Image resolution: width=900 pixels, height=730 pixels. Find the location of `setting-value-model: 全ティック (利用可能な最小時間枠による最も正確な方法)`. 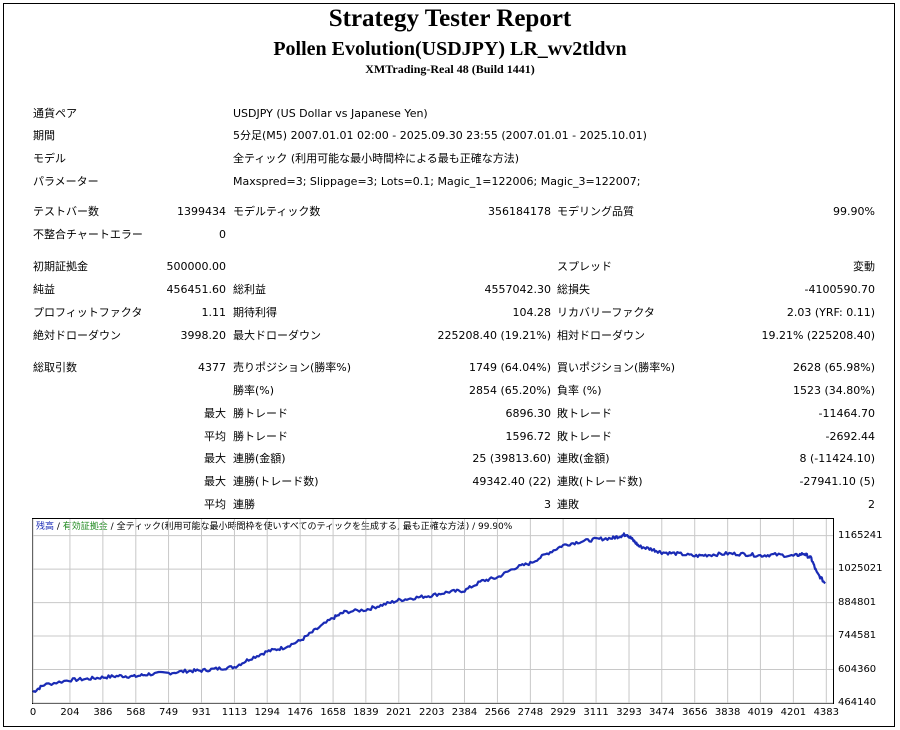

setting-value-model: 全ティック (利用可能な最小時間枠による最も正確な方法) is located at coordinates (376, 158).